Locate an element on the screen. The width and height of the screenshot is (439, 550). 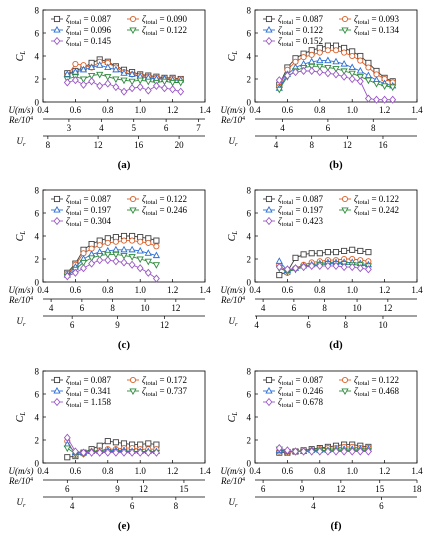
legend-label: ζtotal = 0.304 is located at coordinates (89, 222).